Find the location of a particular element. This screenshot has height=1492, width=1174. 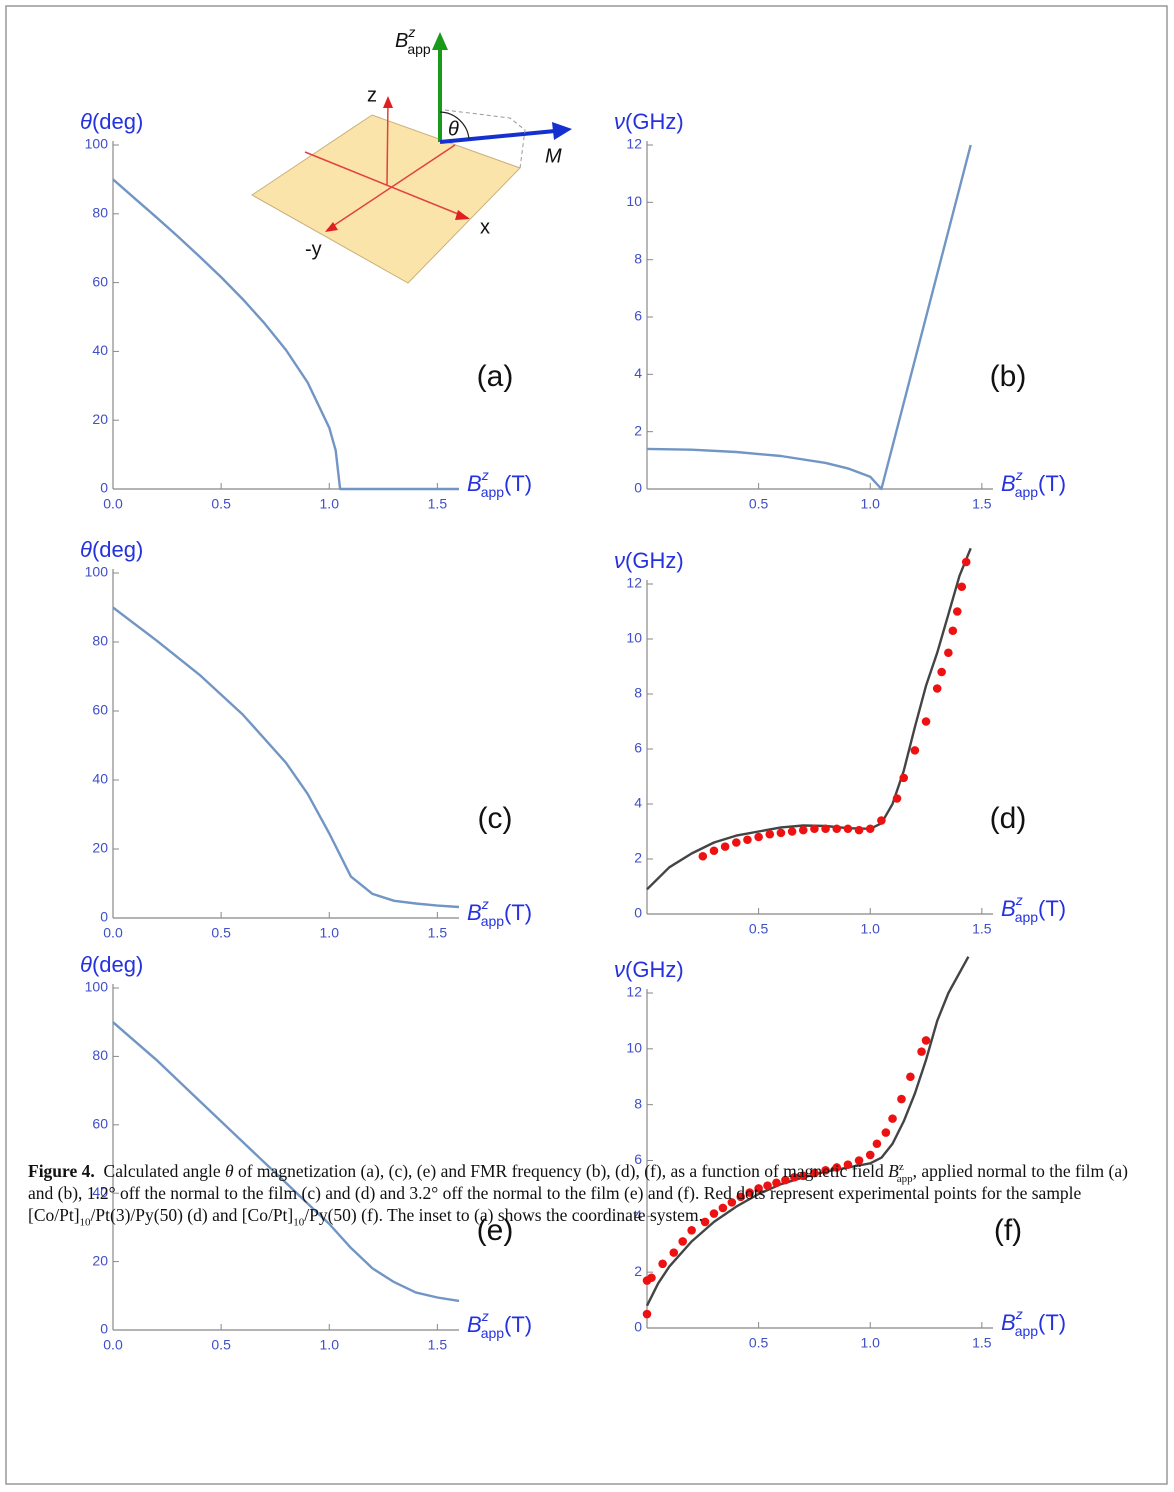

x-tick-label: 0.5 is located at coordinates (759, 929).